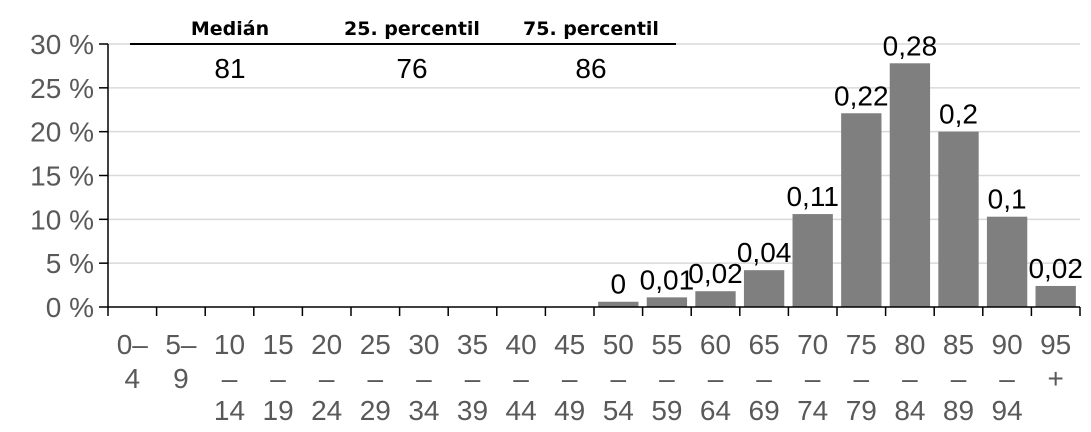  Describe the element at coordinates (618, 410) in the screenshot. I see `x-tick-label-line: 54` at that location.